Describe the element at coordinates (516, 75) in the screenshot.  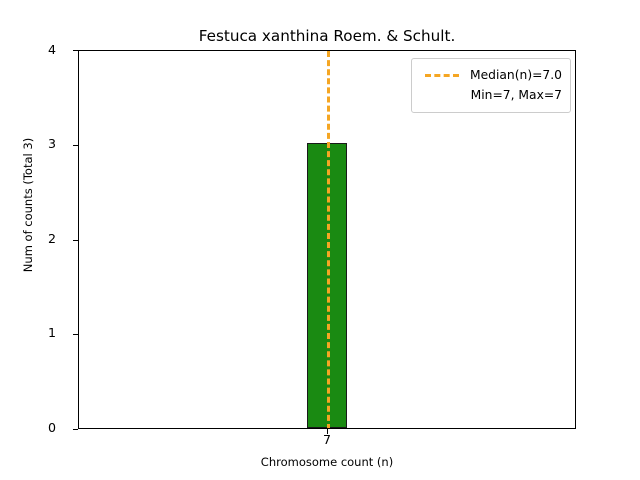
I see `legend-label-median: Median(n)=7.0` at that location.